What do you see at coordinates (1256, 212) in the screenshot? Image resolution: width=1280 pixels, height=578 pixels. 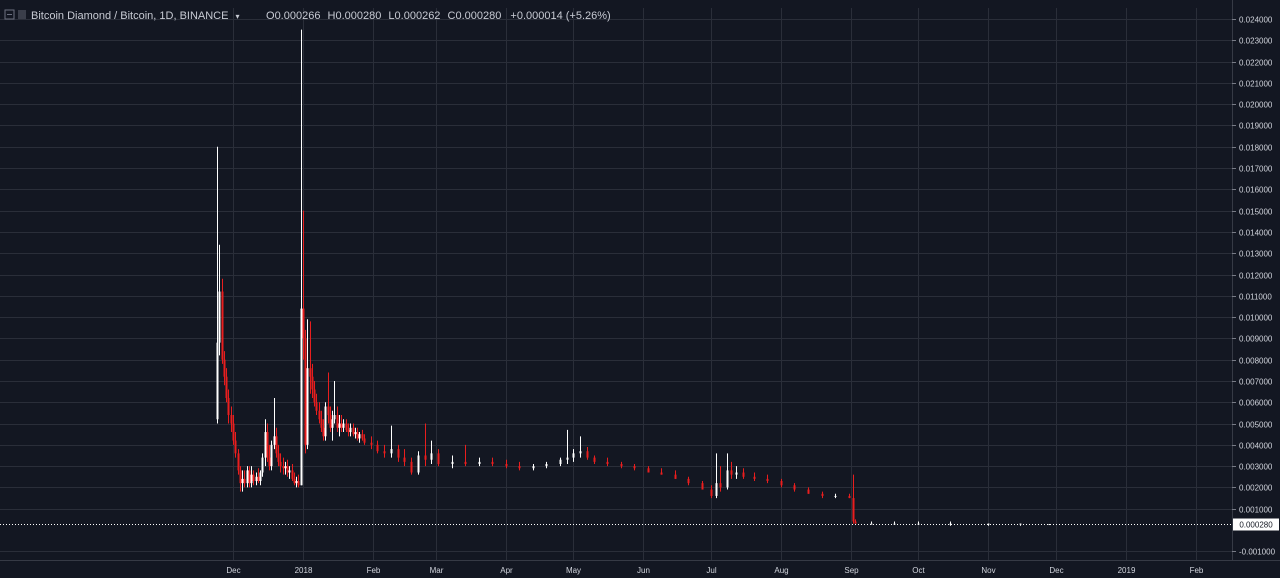 I see `price-tick-label: 0.015000` at bounding box center [1256, 212].